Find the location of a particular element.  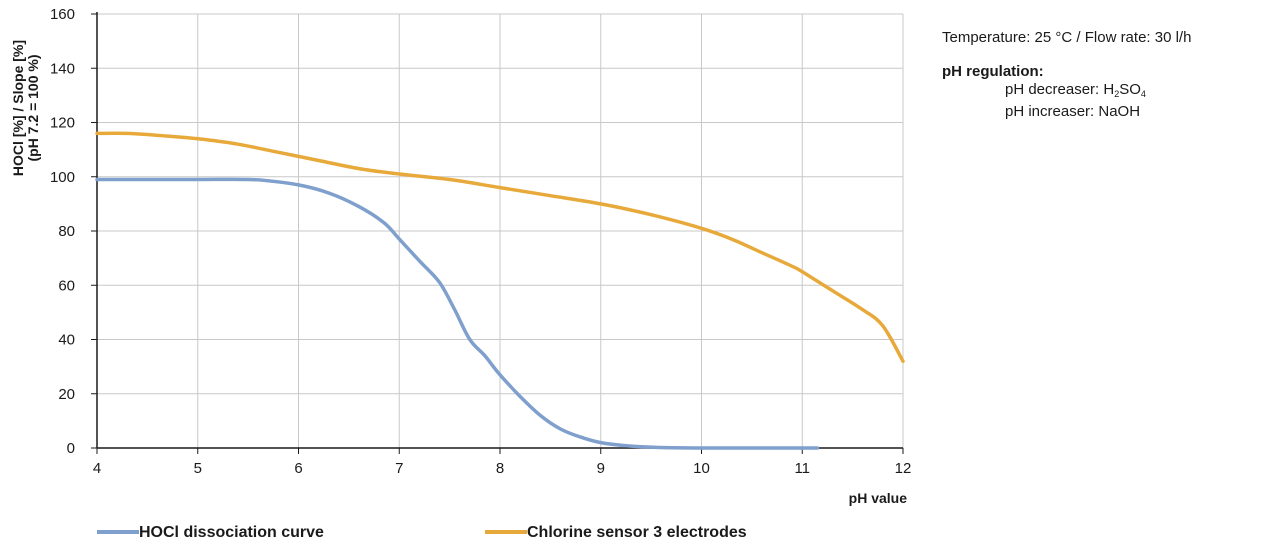

y-axis-title: HOCl [%] / Slope [%] (pH 7.2 = 100 %) is located at coordinates (25, 108).